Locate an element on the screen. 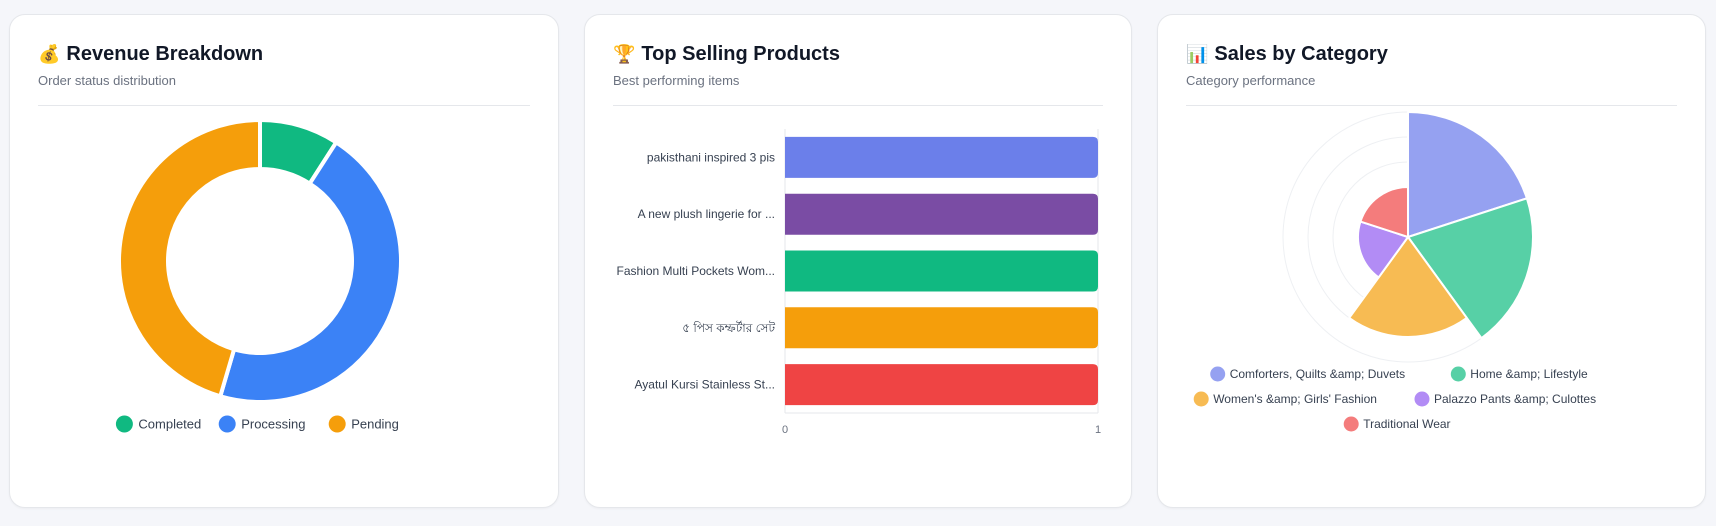 The height and width of the screenshot is (526, 1716). top-products-card-divider is located at coordinates (858, 105).